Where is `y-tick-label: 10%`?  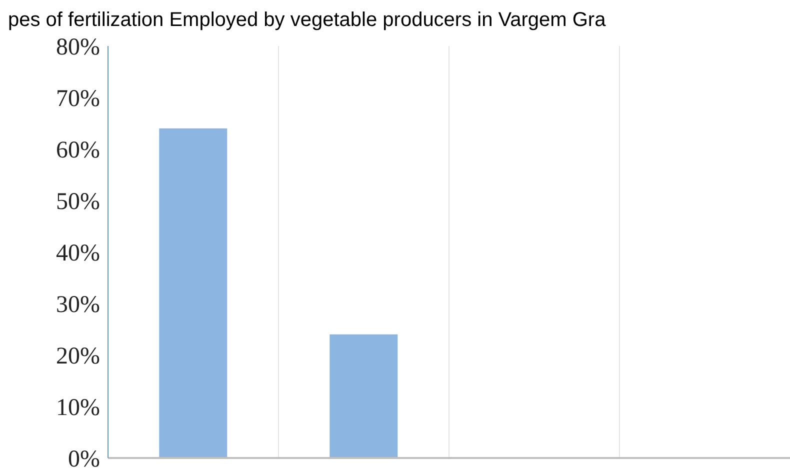 y-tick-label: 10% is located at coordinates (78, 408).